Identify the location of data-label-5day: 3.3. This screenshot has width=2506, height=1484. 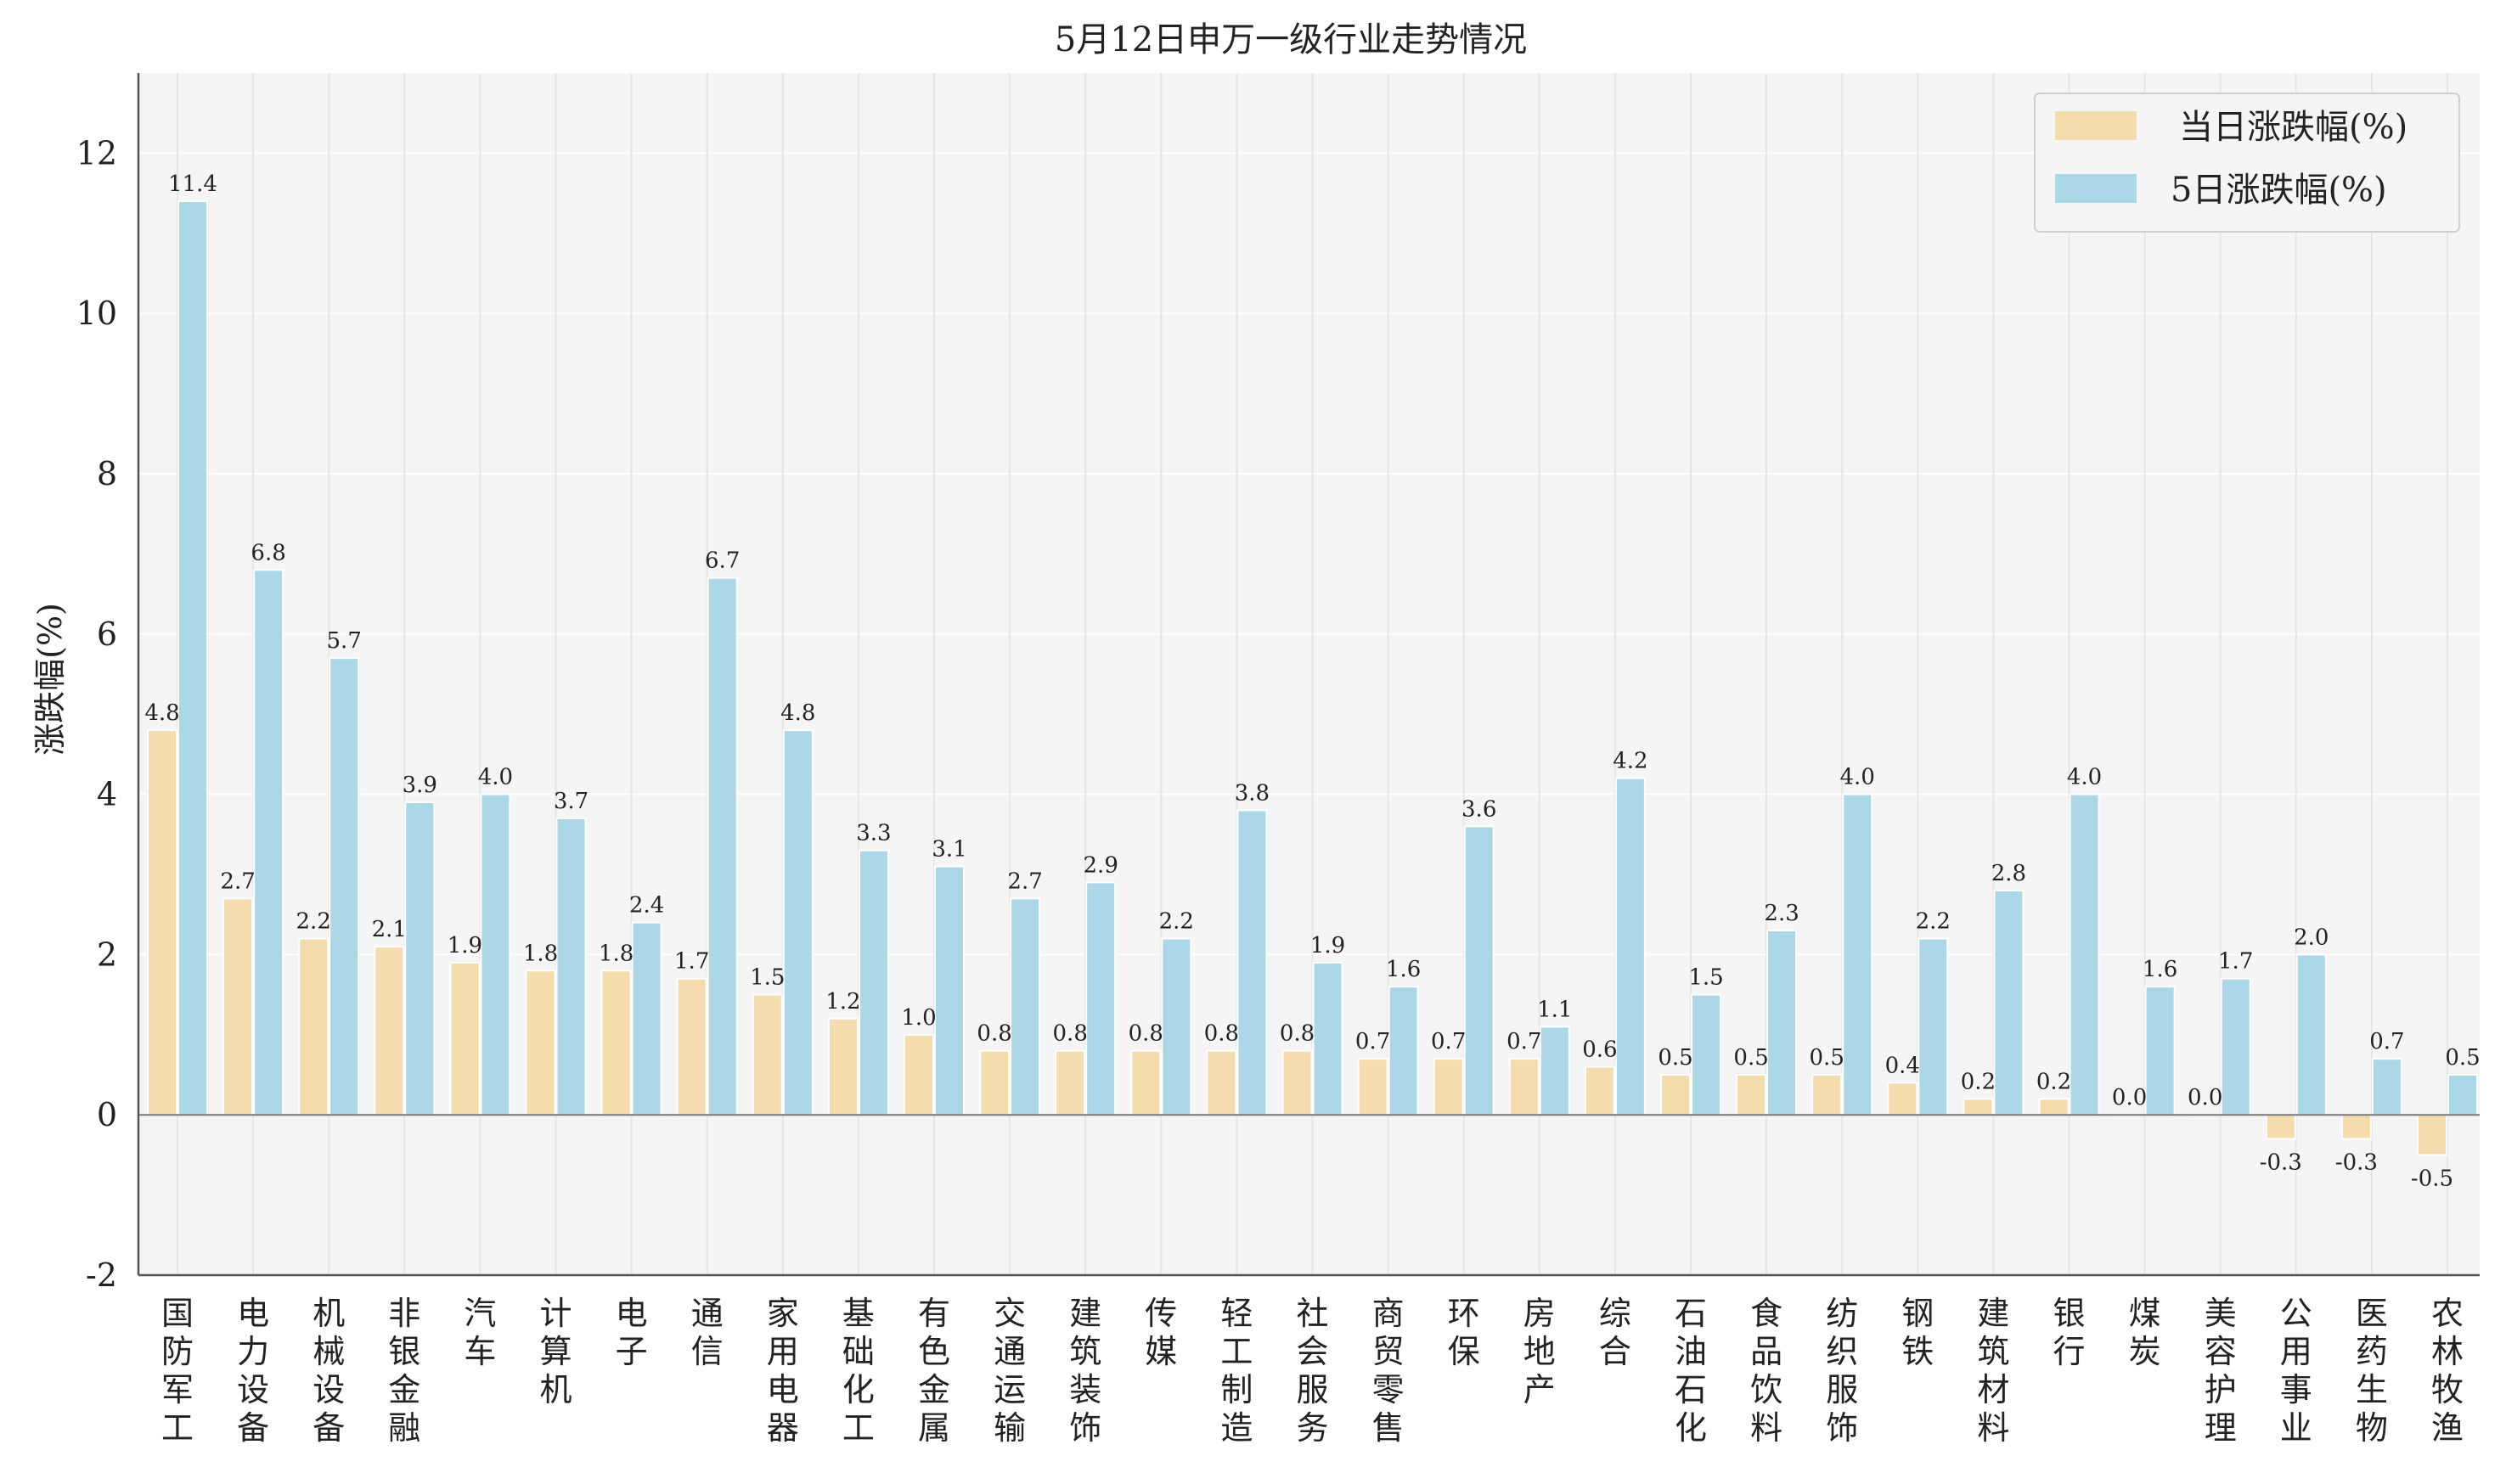
(874, 833).